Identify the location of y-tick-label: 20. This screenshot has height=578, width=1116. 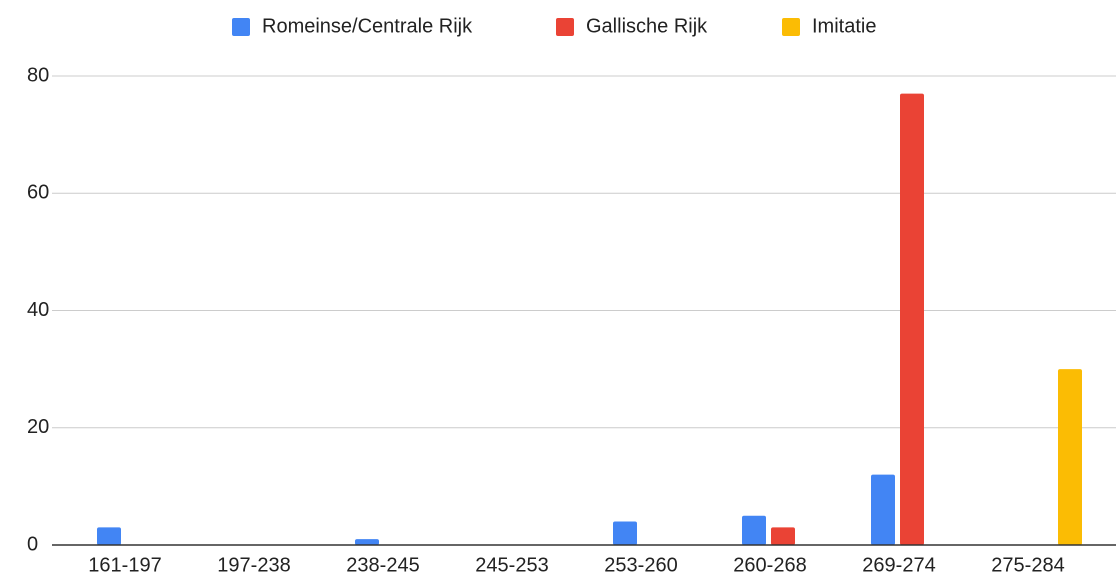
(38, 427).